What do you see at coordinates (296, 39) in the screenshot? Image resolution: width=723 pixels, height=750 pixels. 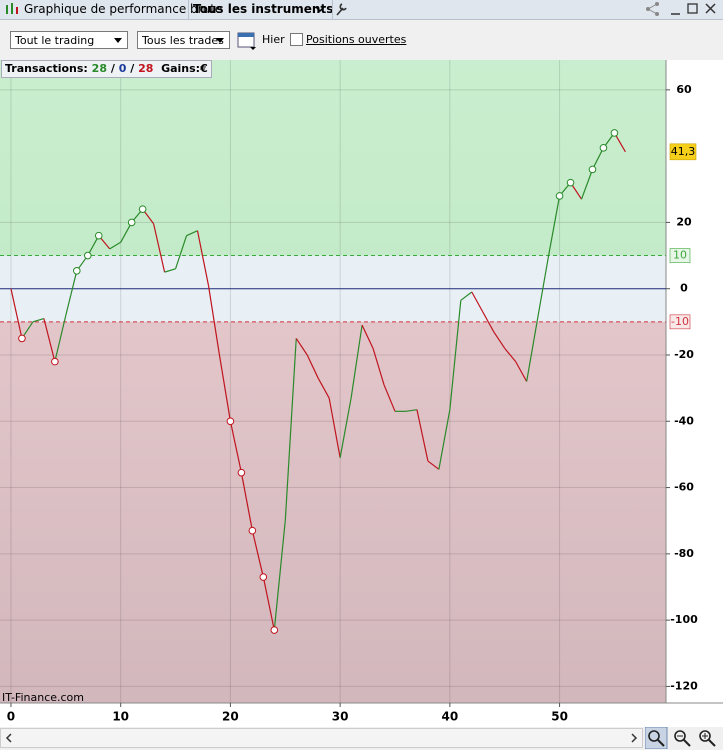 I see `checkbox` at bounding box center [296, 39].